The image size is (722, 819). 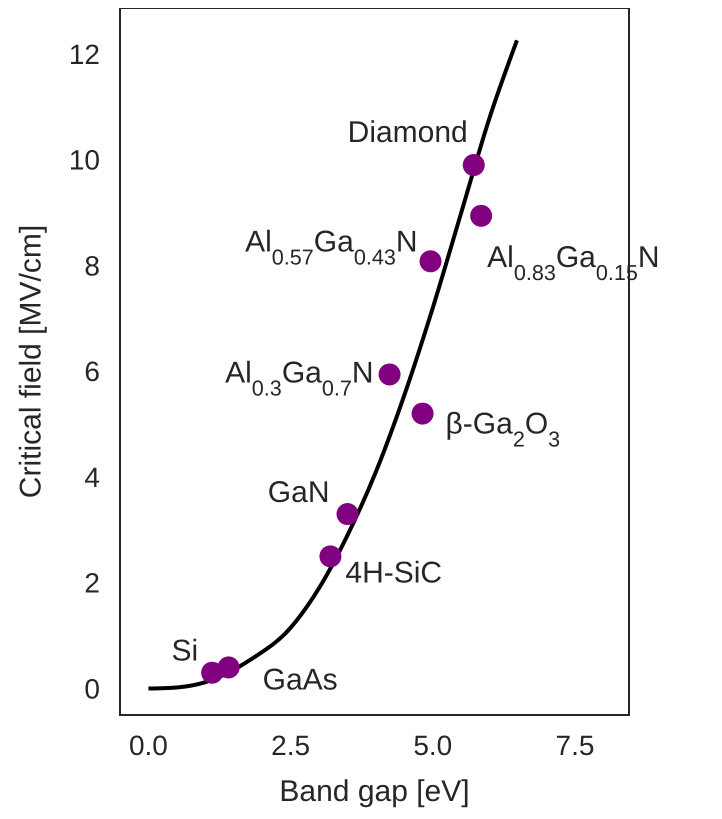 What do you see at coordinates (290, 745) in the screenshot?
I see `x-tick-label: 2.5` at bounding box center [290, 745].